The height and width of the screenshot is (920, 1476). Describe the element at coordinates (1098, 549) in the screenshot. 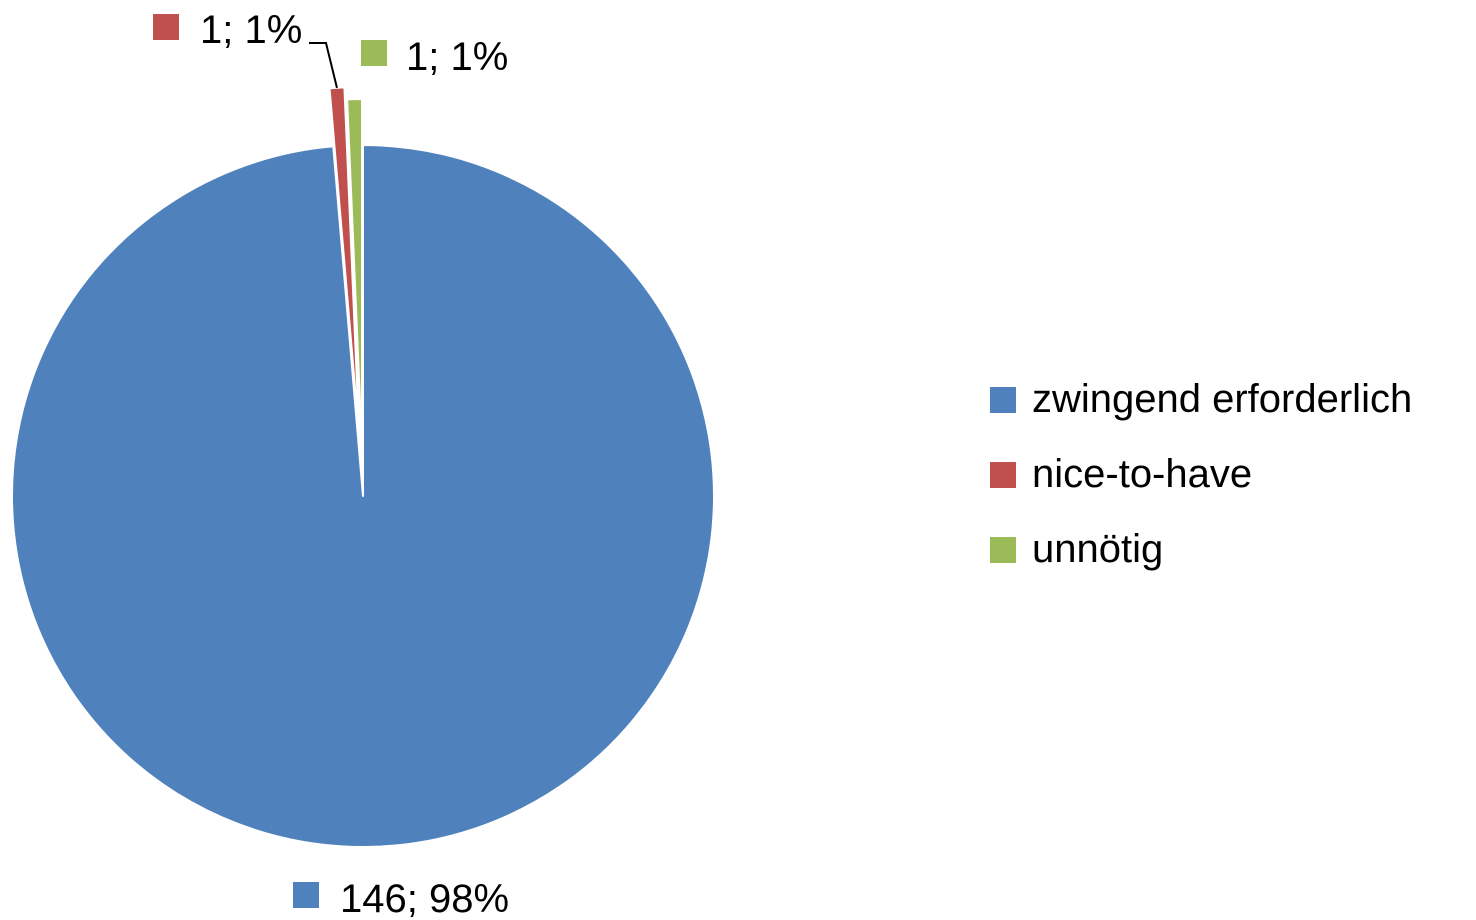

I see `legend-label: unnötig` at that location.